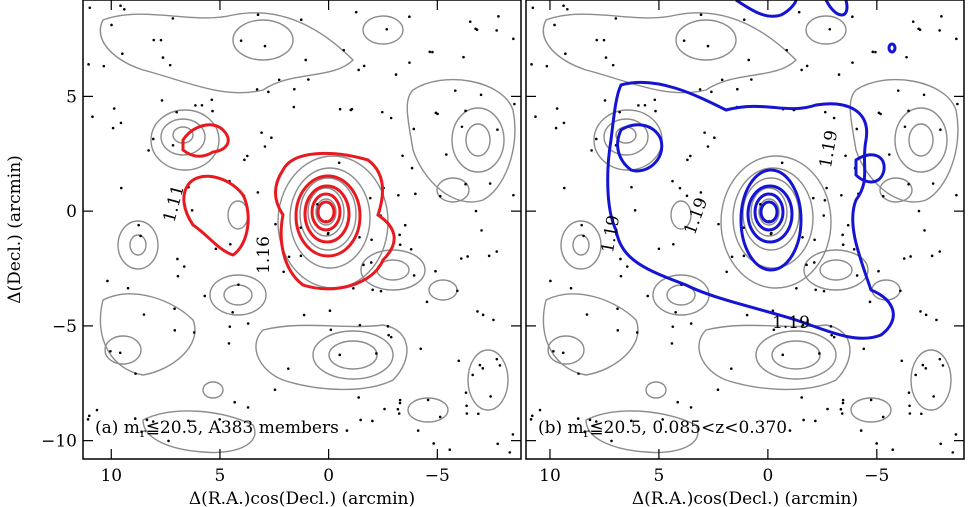 The image size is (969, 507). What do you see at coordinates (561, 428) in the screenshot?
I see `panel-label-prefix: (b) m` at bounding box center [561, 428].